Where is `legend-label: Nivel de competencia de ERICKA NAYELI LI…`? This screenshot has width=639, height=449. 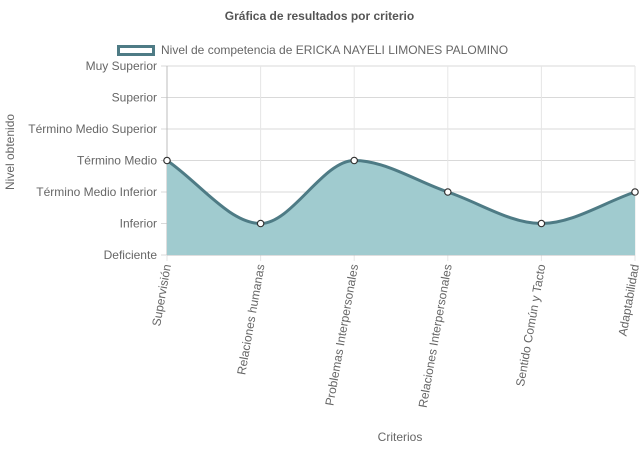
legend-label: Nivel de competencia de ERICKA NAYELI LI… is located at coordinates (335, 50).